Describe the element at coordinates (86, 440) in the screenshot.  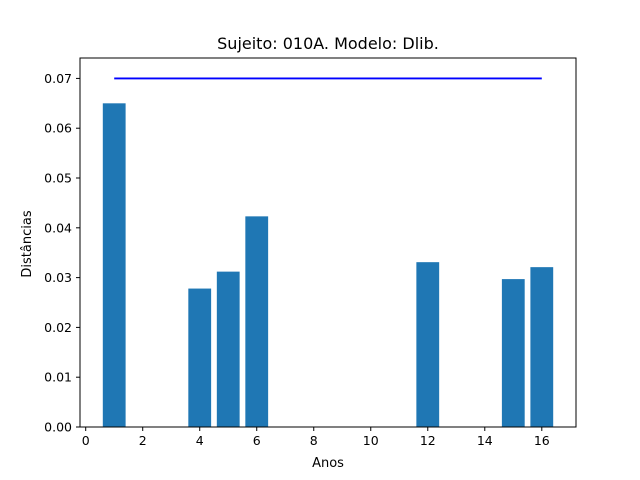
I see `x-tick-label: 0` at that location.